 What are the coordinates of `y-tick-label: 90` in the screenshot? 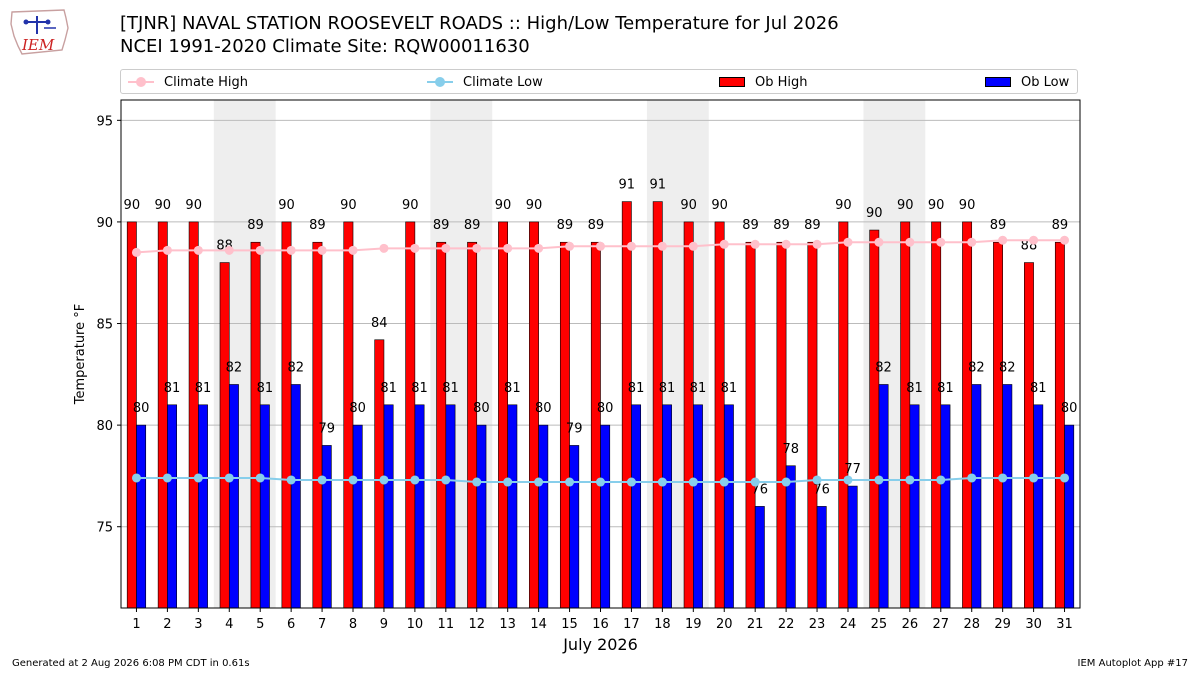 It's located at (104, 223).